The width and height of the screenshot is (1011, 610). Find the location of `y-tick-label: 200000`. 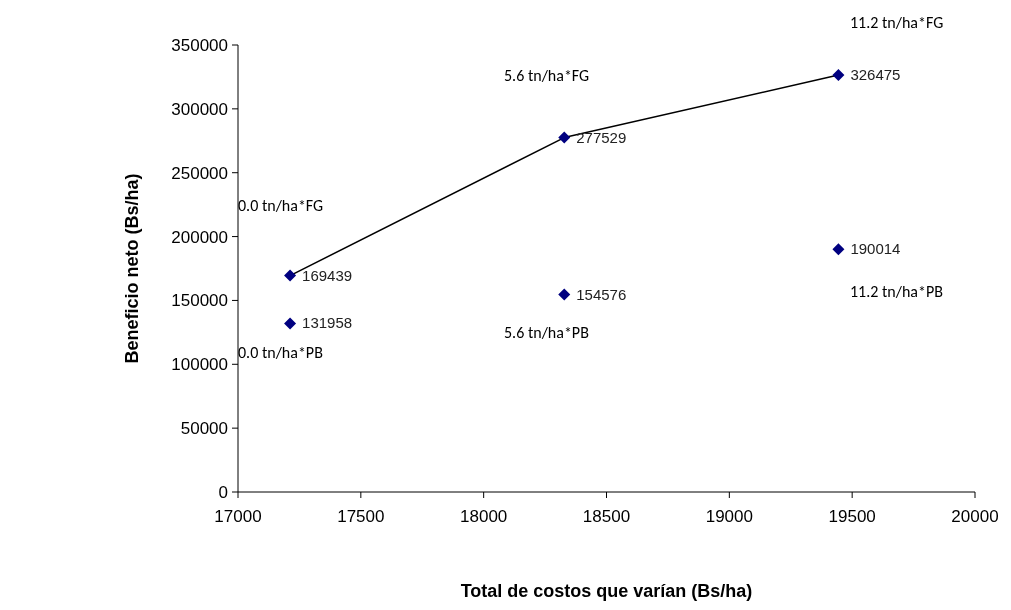

y-tick-label: 200000 is located at coordinates (199, 237).